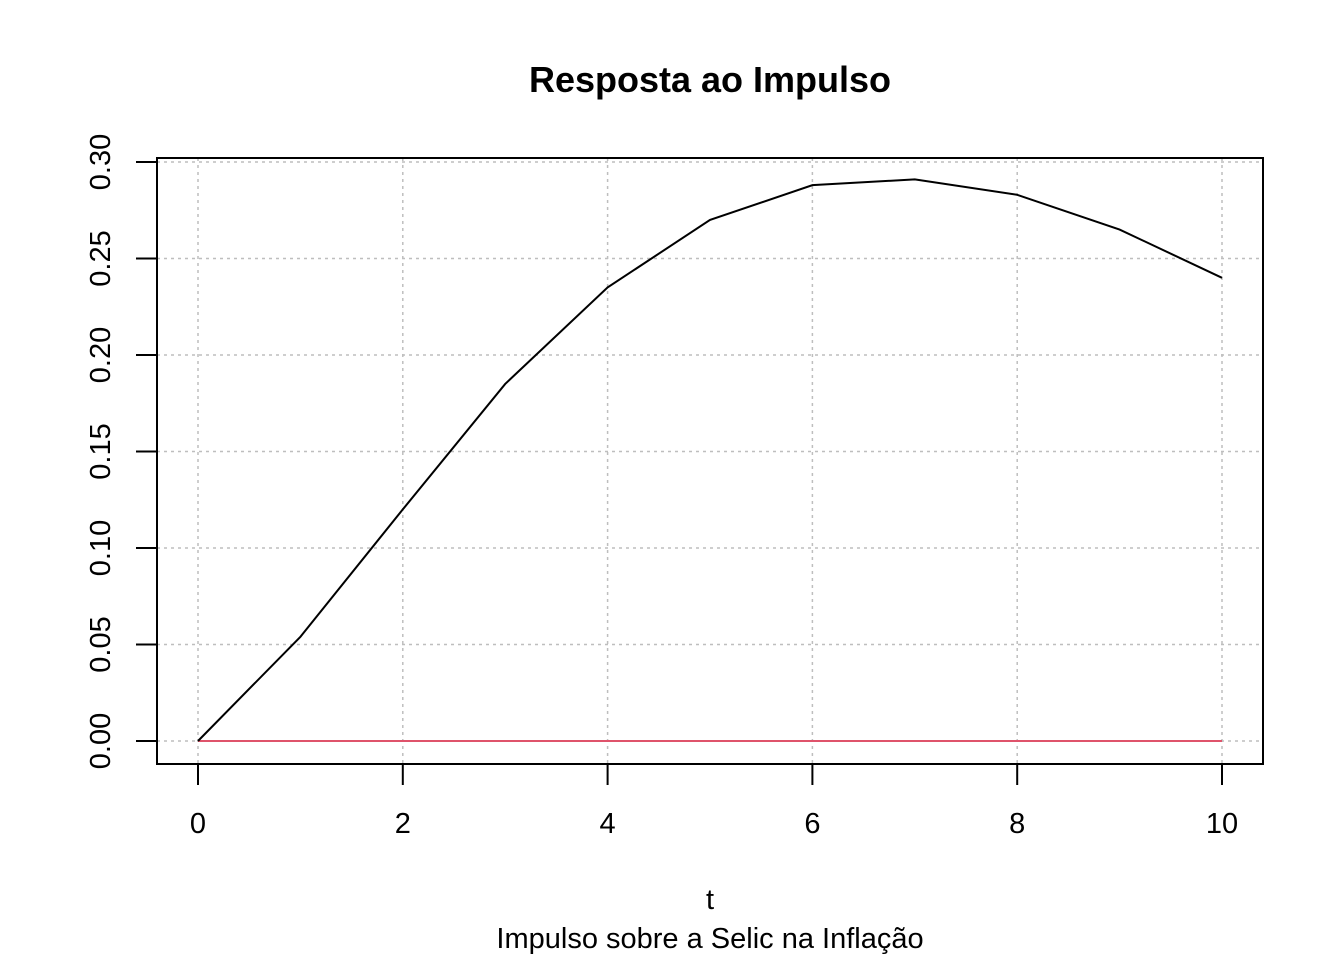 Image resolution: width=1344 pixels, height=965 pixels. I want to click on chart-title: Resposta ao Impulso, so click(710, 79).